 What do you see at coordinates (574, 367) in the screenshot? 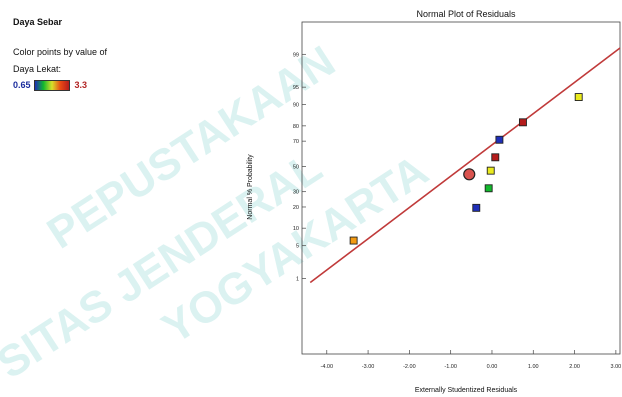
I see `x-tick-label: 2.00` at bounding box center [574, 367].